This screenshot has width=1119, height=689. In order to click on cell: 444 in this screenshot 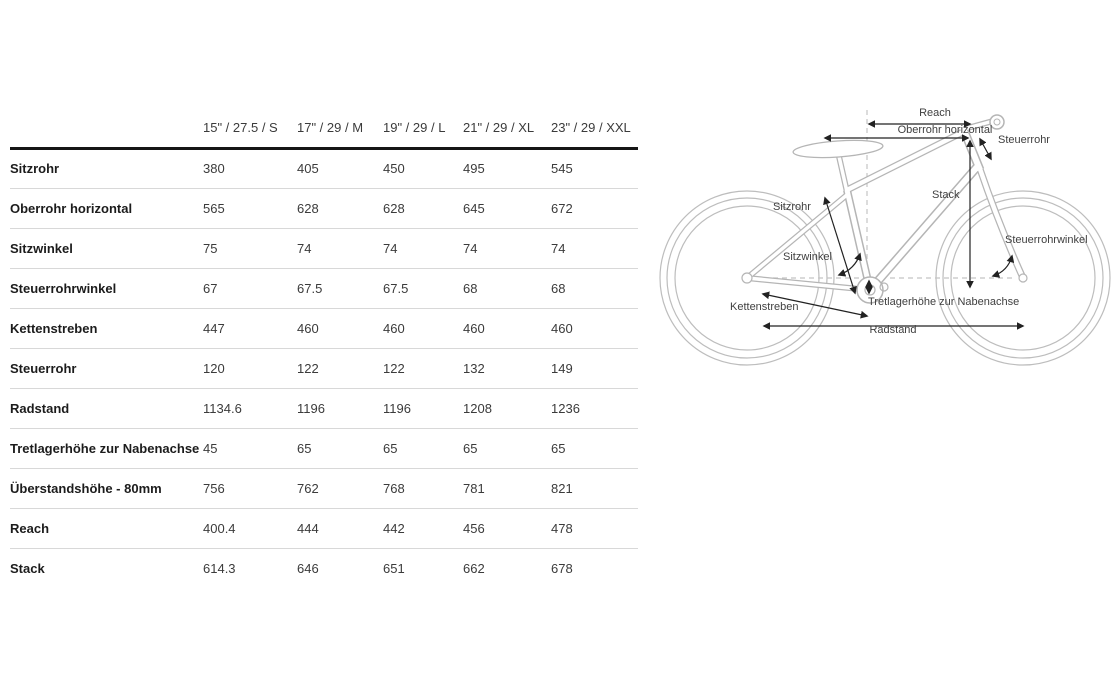, I will do `click(308, 528)`.